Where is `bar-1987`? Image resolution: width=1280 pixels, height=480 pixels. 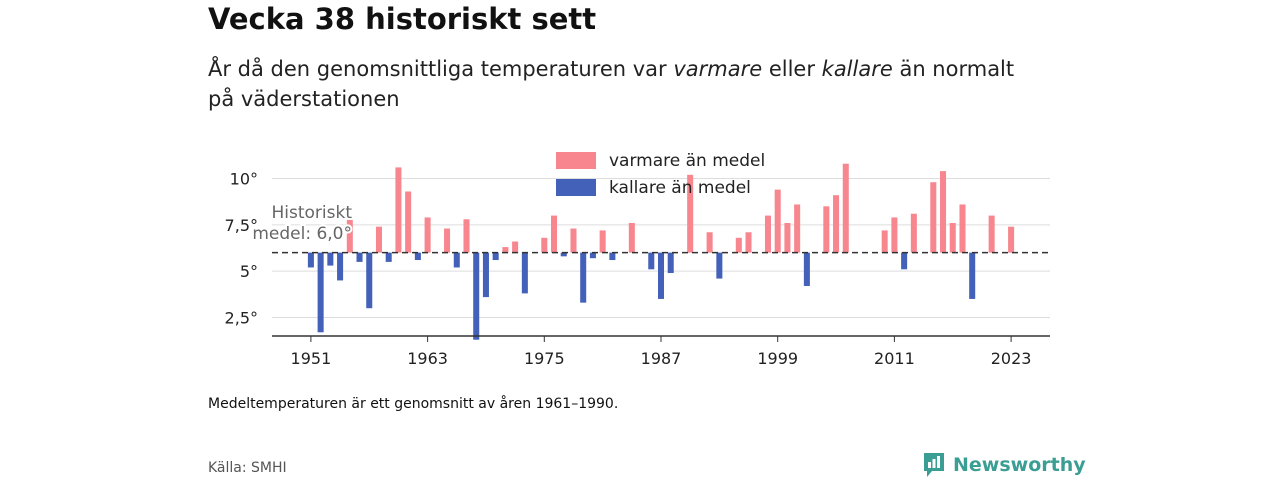 bar-1987 is located at coordinates (661, 275).